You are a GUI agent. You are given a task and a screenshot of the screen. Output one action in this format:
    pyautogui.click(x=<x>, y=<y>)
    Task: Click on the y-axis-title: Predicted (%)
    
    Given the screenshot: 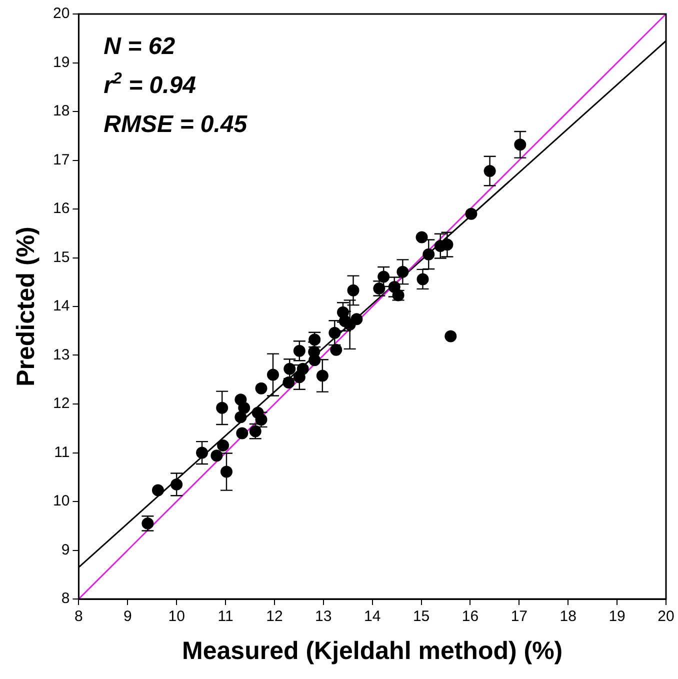 What is the action you would take?
    pyautogui.click(x=26, y=306)
    